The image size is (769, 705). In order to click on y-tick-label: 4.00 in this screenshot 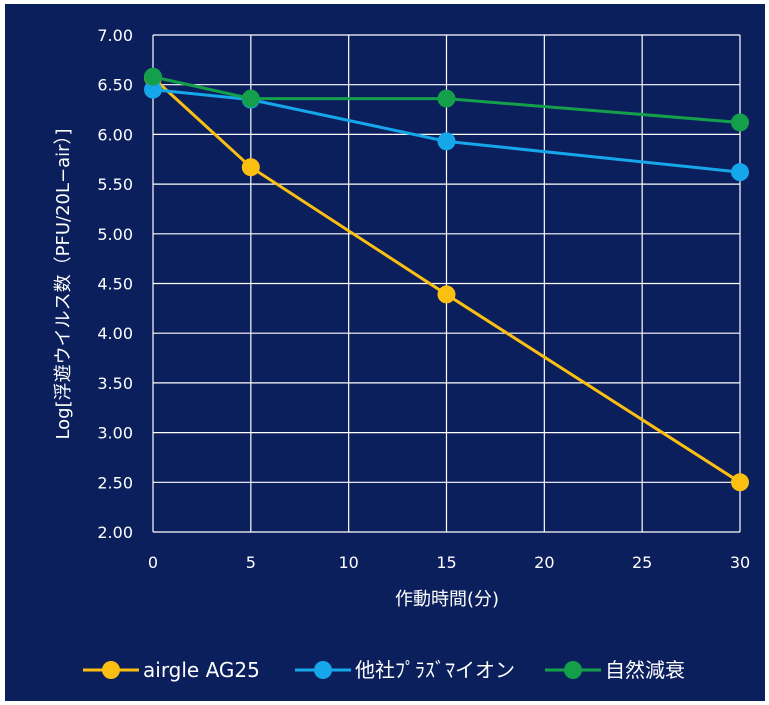, I will do `click(115, 333)`.